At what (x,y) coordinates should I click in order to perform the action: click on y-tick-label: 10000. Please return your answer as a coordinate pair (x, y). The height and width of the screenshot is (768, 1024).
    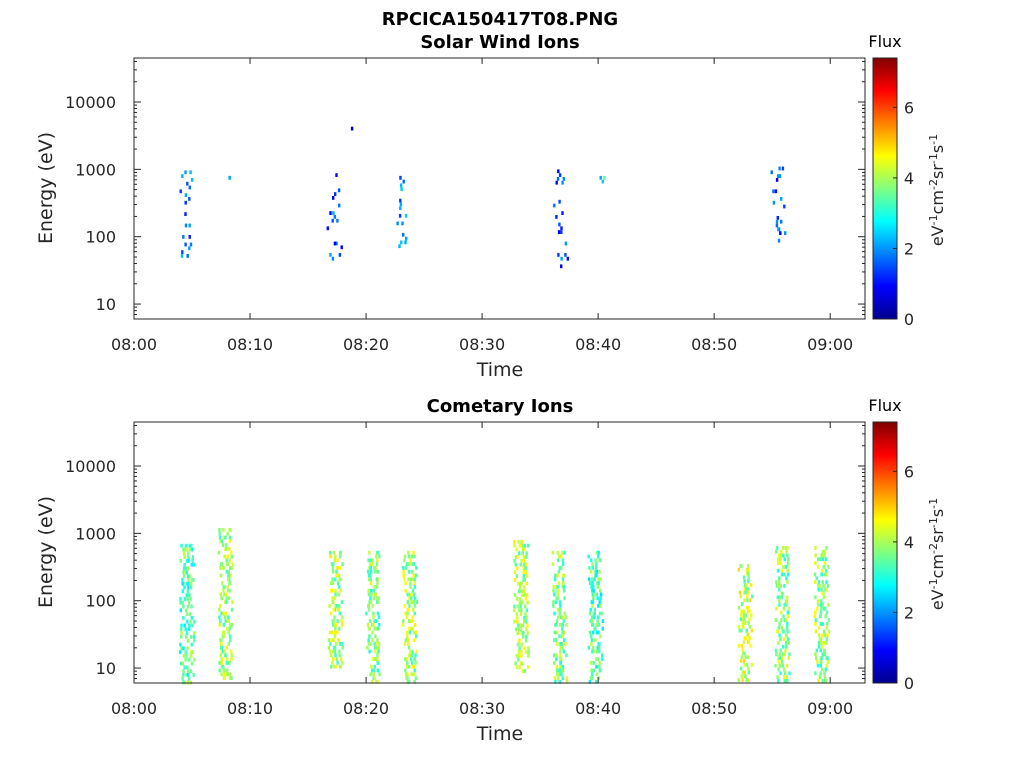
    Looking at the image, I should click on (90, 466).